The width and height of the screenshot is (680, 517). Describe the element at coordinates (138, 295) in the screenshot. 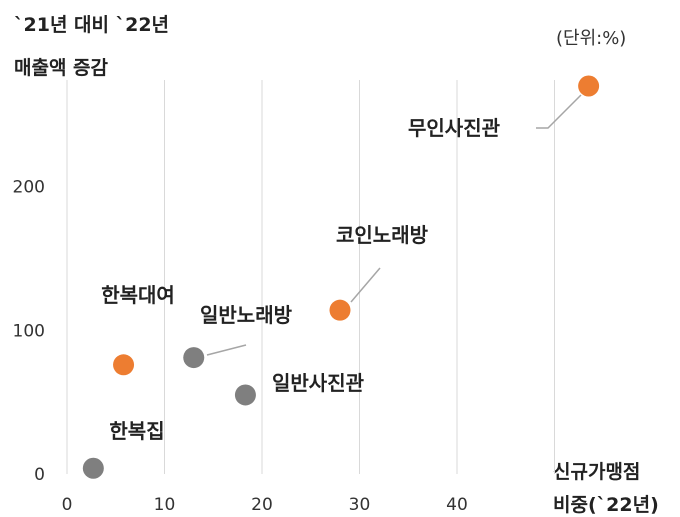

I see `point-label: 한복대여` at that location.